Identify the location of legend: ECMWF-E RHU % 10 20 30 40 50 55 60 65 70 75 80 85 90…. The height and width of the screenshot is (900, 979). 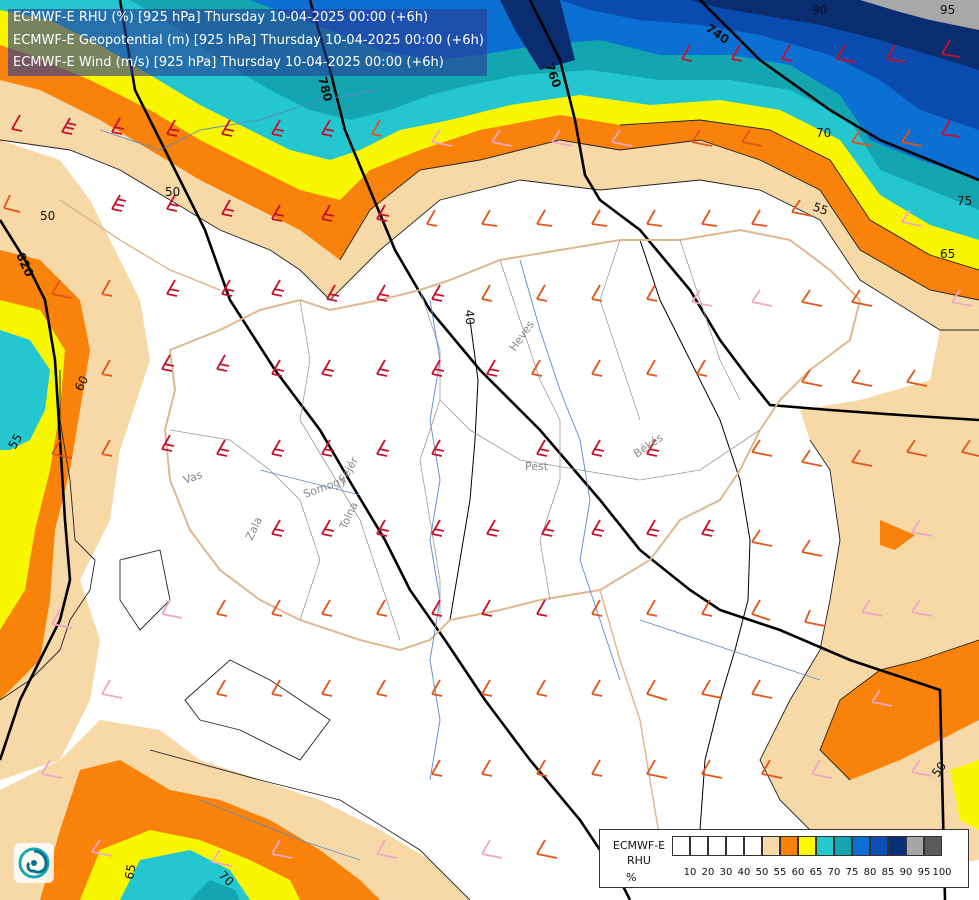
(784, 858).